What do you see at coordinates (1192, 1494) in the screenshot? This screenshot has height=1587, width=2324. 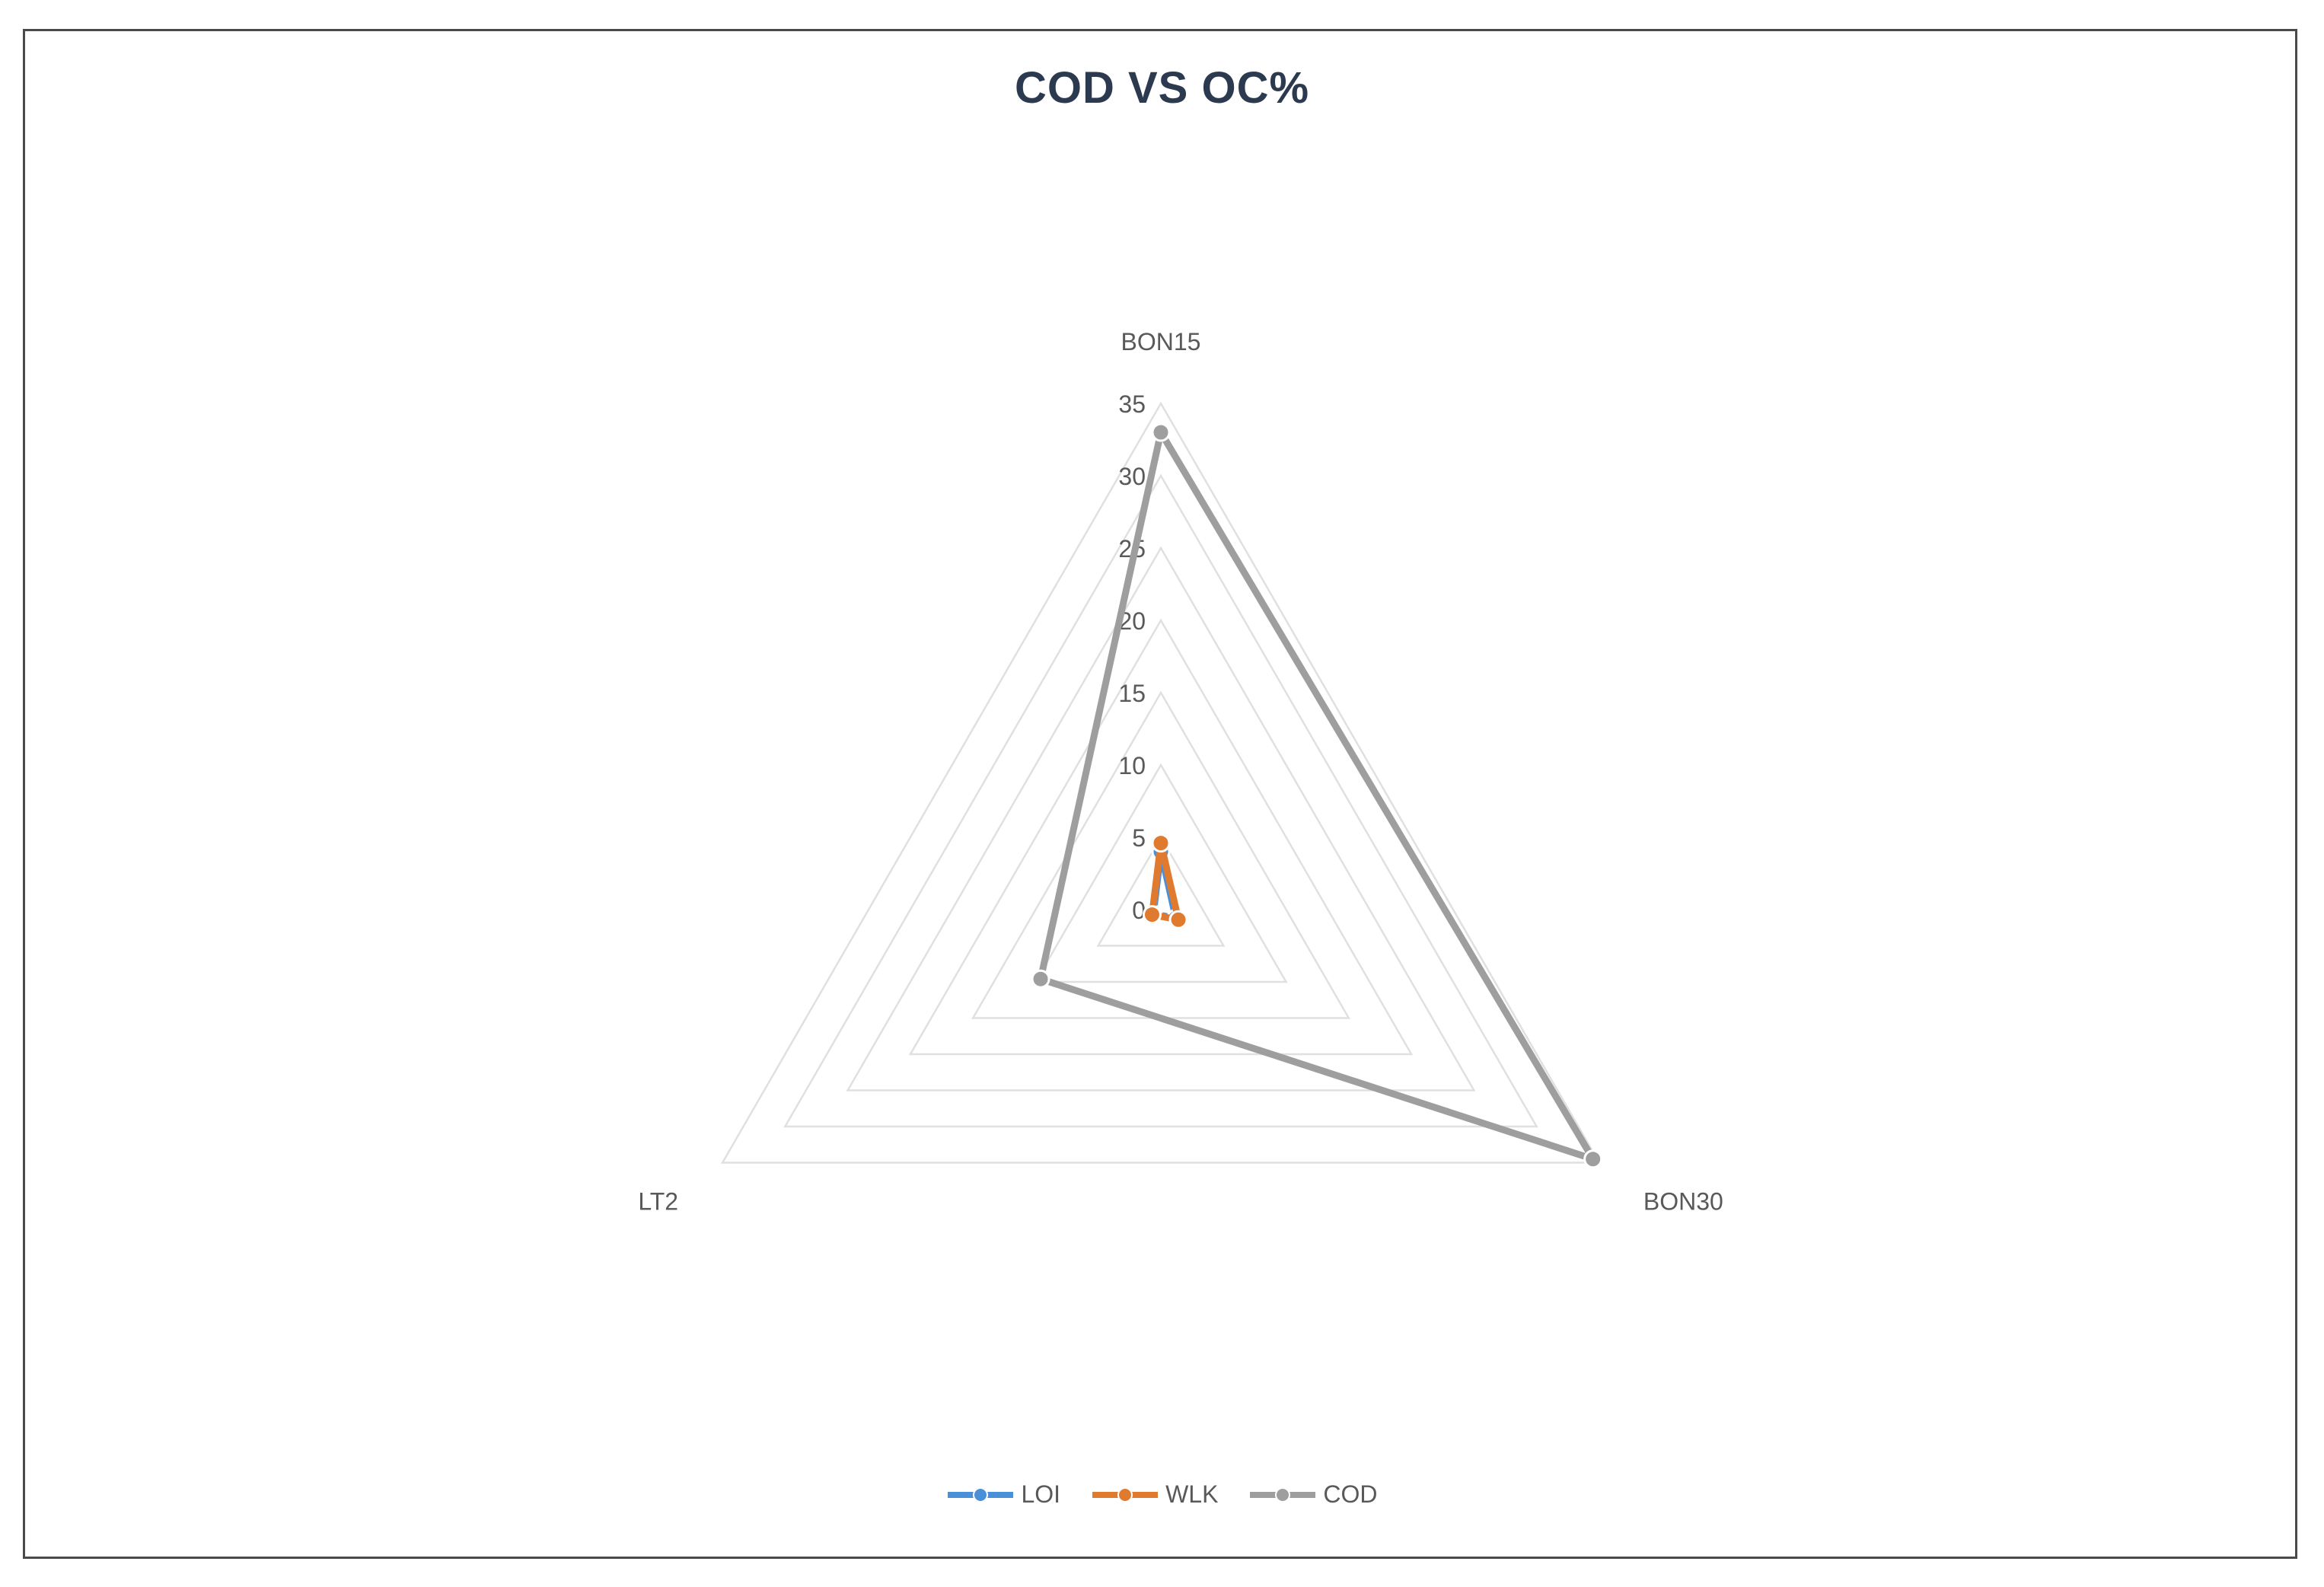 I see `legend-label: WLK` at bounding box center [1192, 1494].